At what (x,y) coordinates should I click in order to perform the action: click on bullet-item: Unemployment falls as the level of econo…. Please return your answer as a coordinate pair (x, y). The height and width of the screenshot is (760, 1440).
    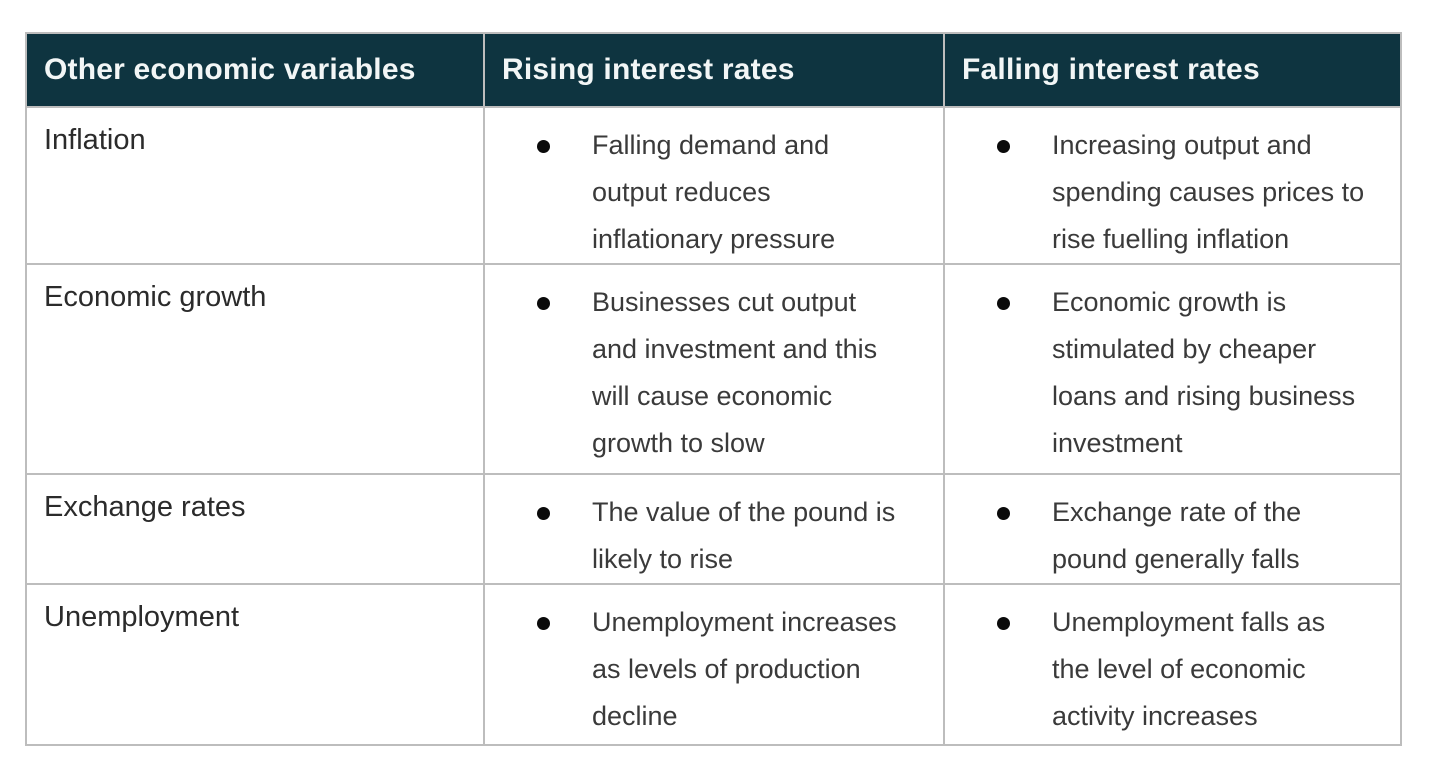
    Looking at the image, I should click on (1171, 669).